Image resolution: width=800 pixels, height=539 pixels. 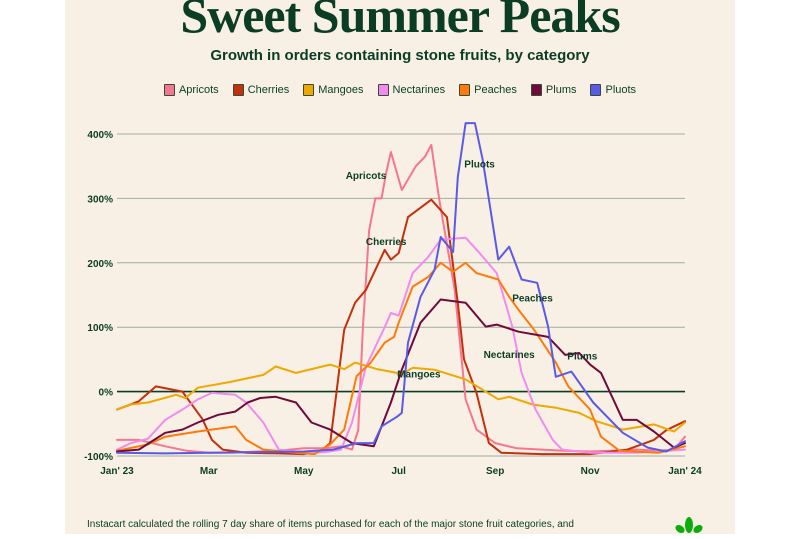 I want to click on chart-title: Sweet Summer Peaks, so click(x=400, y=21).